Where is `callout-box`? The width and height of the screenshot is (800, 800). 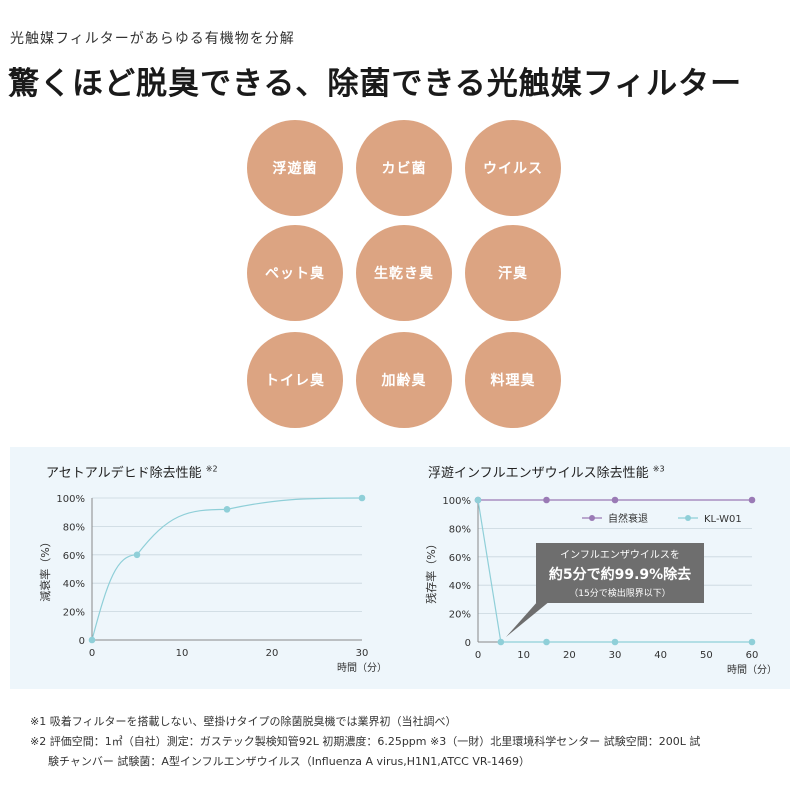 callout-box is located at coordinates (620, 573).